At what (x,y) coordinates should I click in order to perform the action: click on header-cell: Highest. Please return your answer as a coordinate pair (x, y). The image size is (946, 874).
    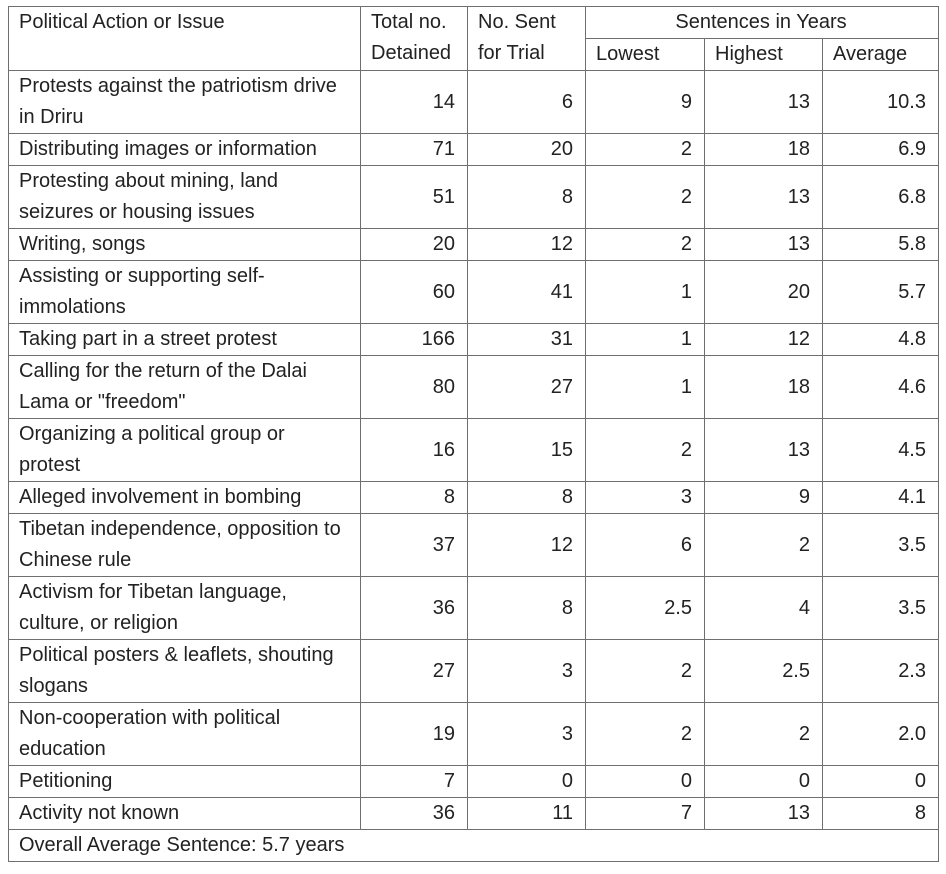
    Looking at the image, I should click on (763, 54).